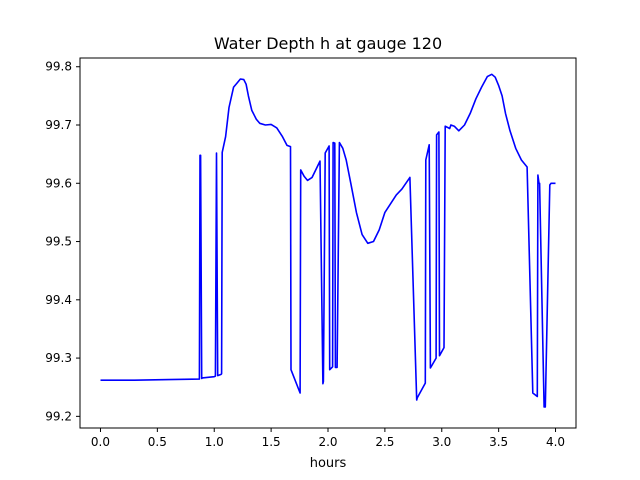 The image size is (640, 480). Describe the element at coordinates (384, 442) in the screenshot. I see `x-tick-label: 2.5` at that location.